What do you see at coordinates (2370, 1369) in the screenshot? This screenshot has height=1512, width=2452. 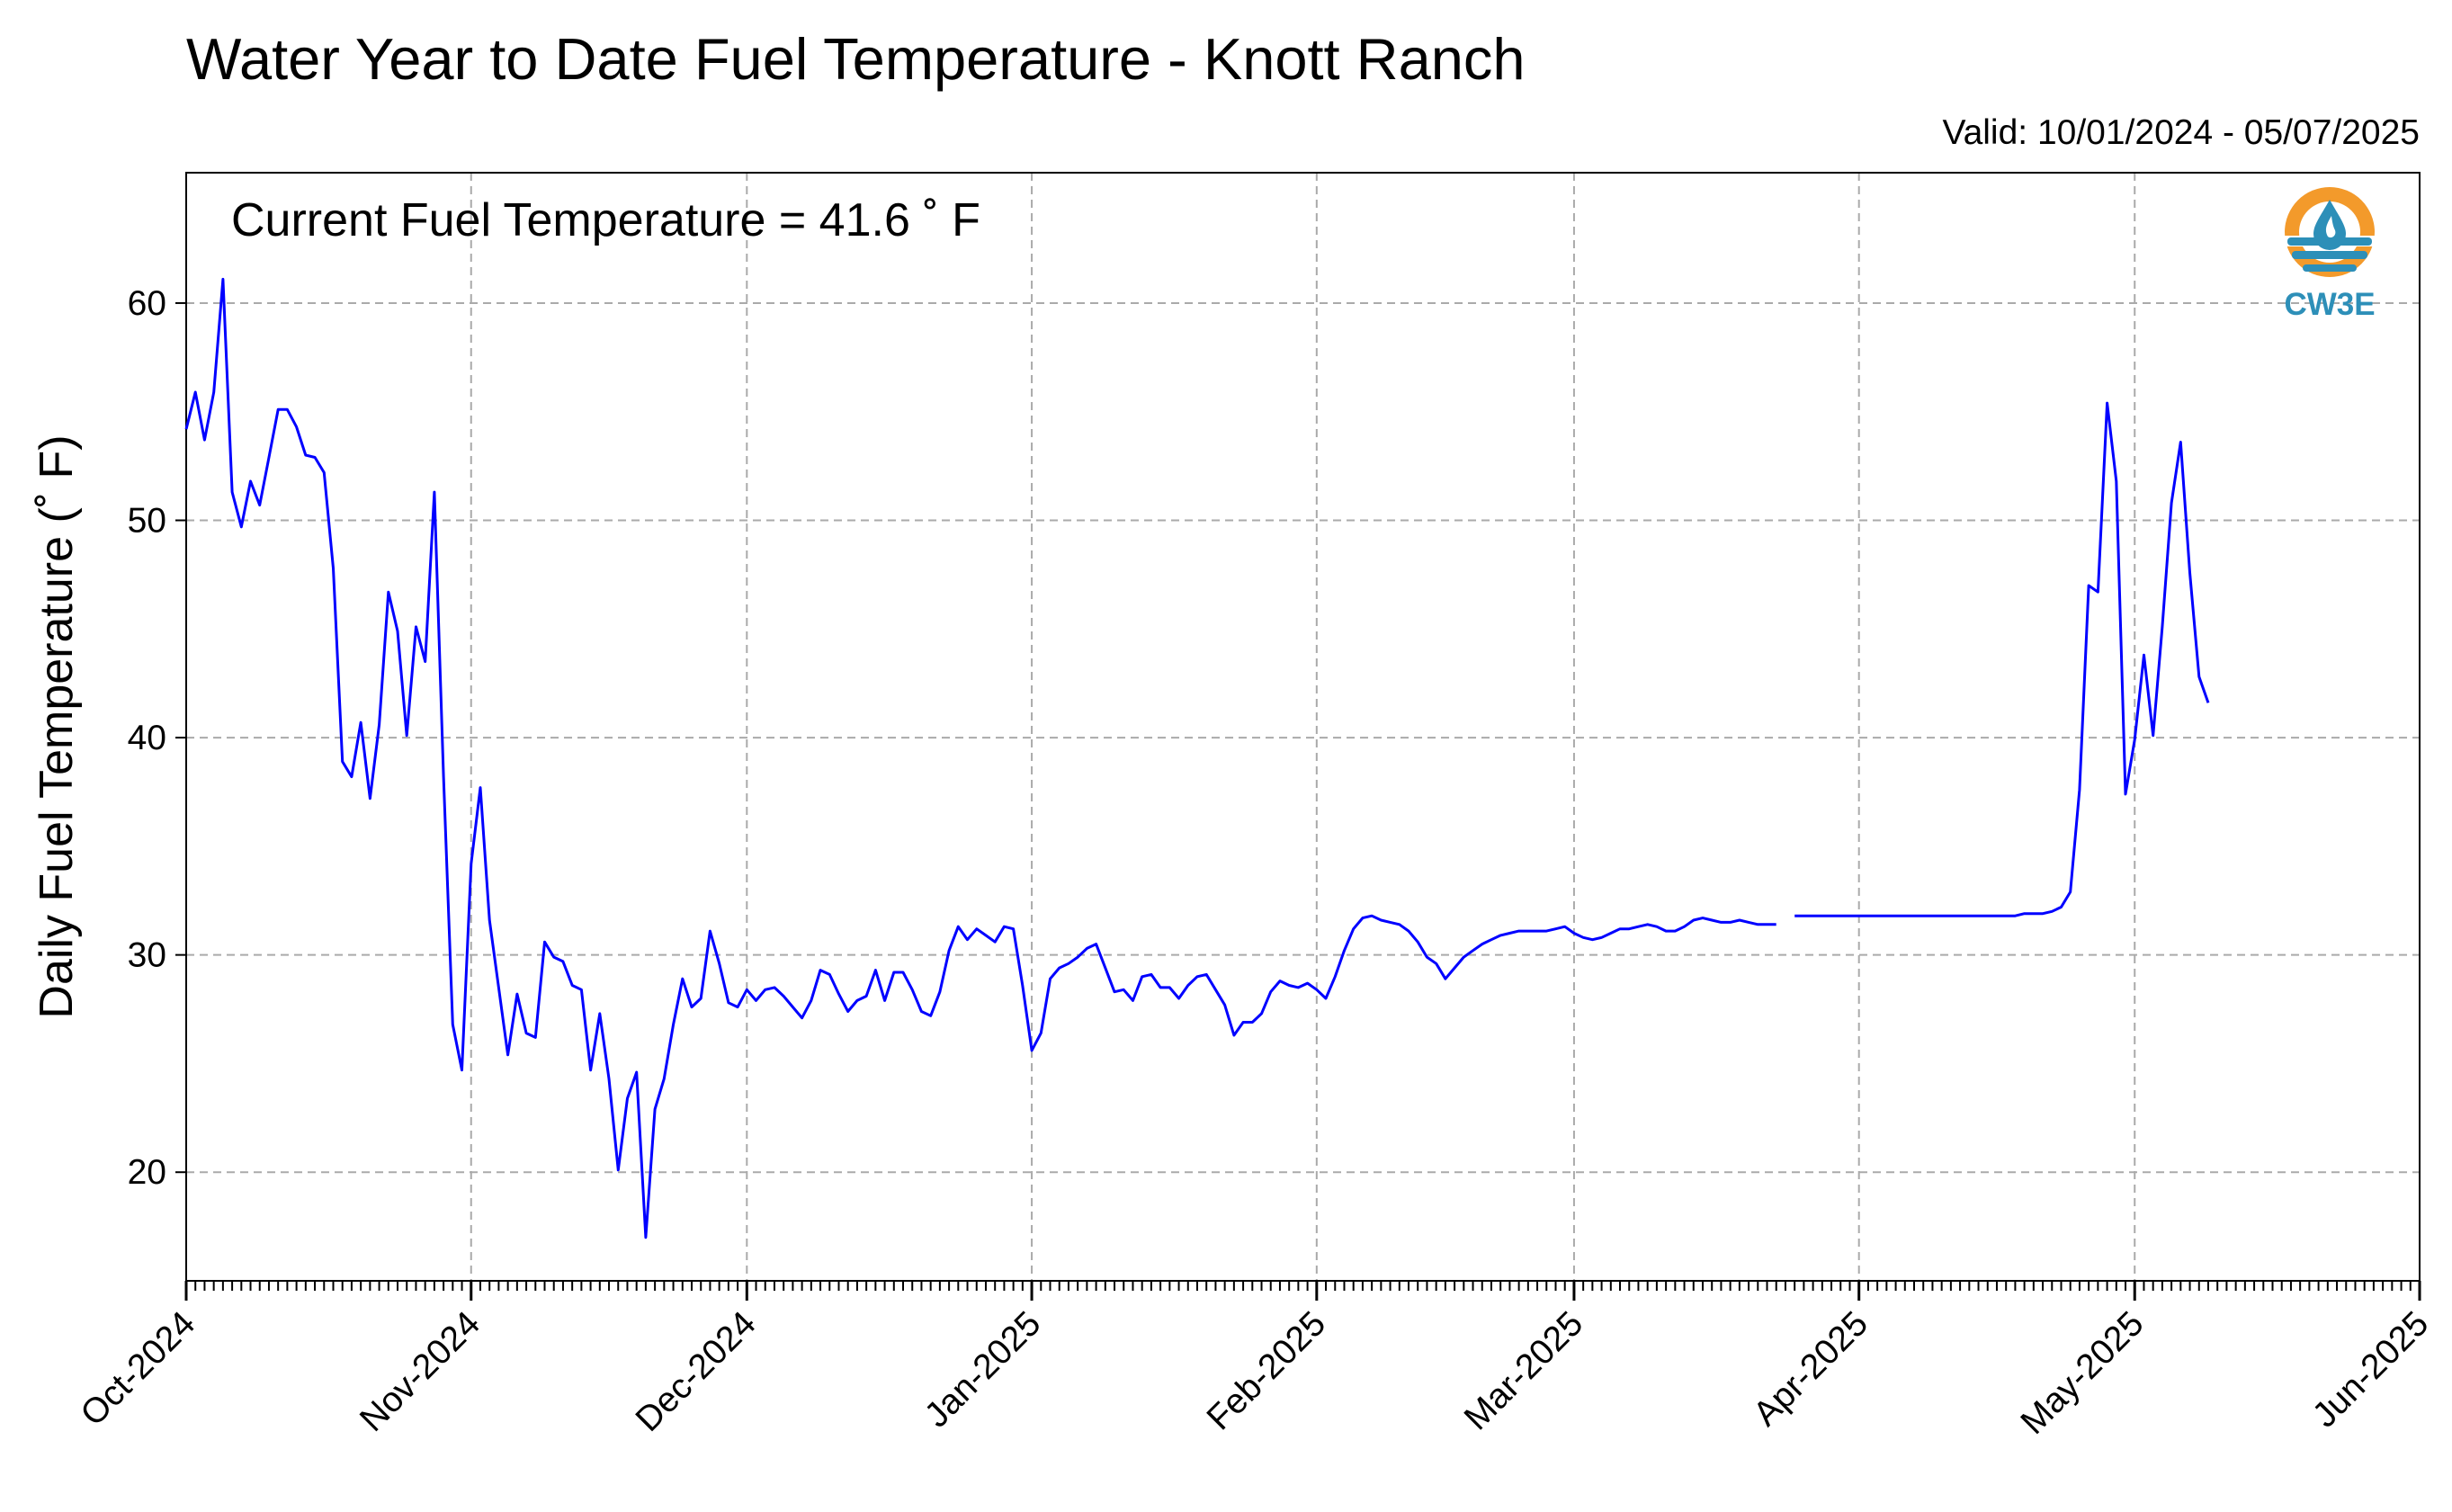 I see `x-tick-label: Jun-2025` at bounding box center [2370, 1369].